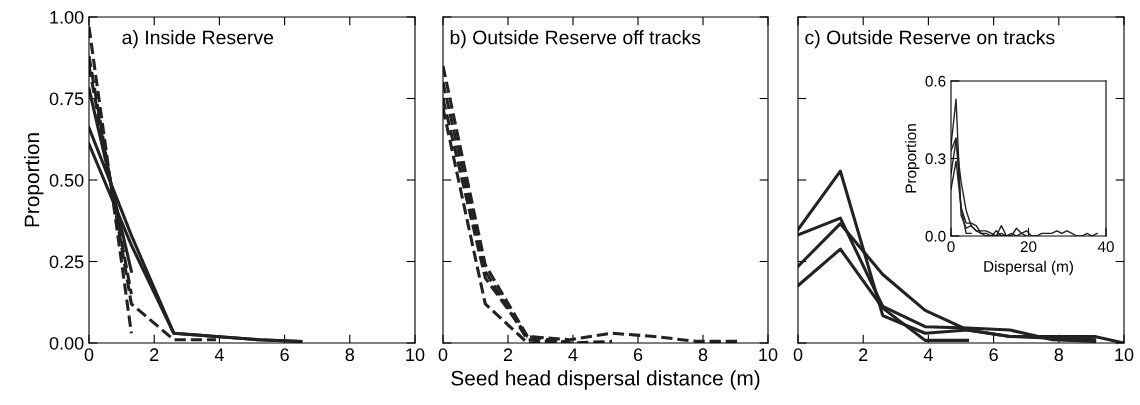 The height and width of the screenshot is (405, 1140). I want to click on y-tick-label: 0.25, so click(66, 262).